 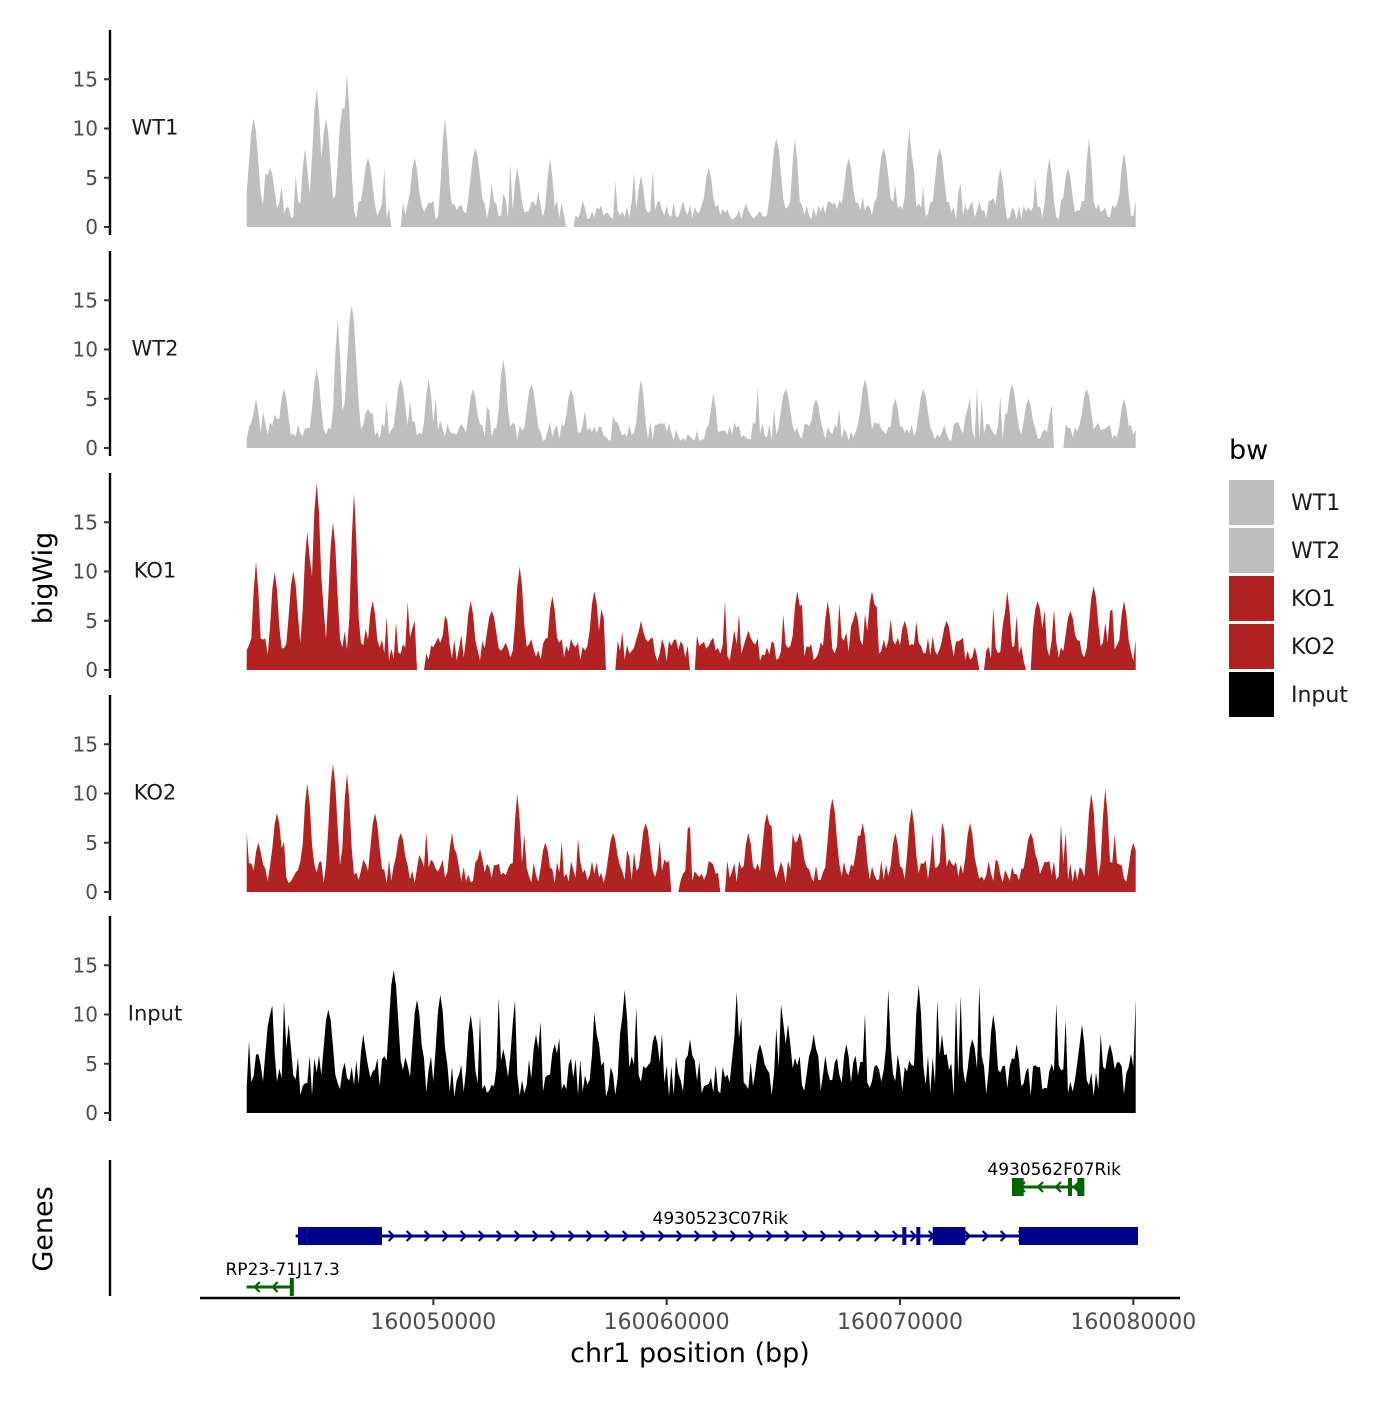 What do you see at coordinates (691, 576) in the screenshot?
I see `coverage-area-ko1` at bounding box center [691, 576].